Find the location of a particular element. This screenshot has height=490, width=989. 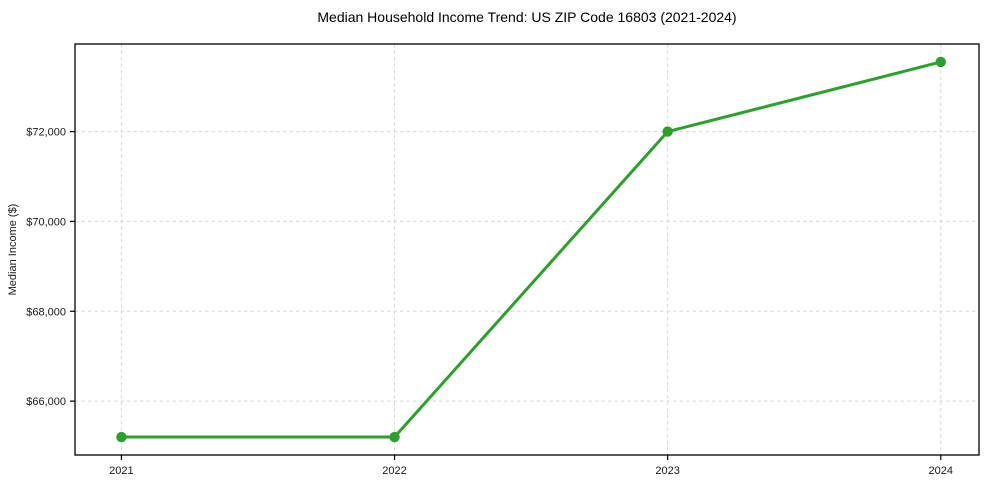

y-tick-label: $68,000 is located at coordinates (46, 312).